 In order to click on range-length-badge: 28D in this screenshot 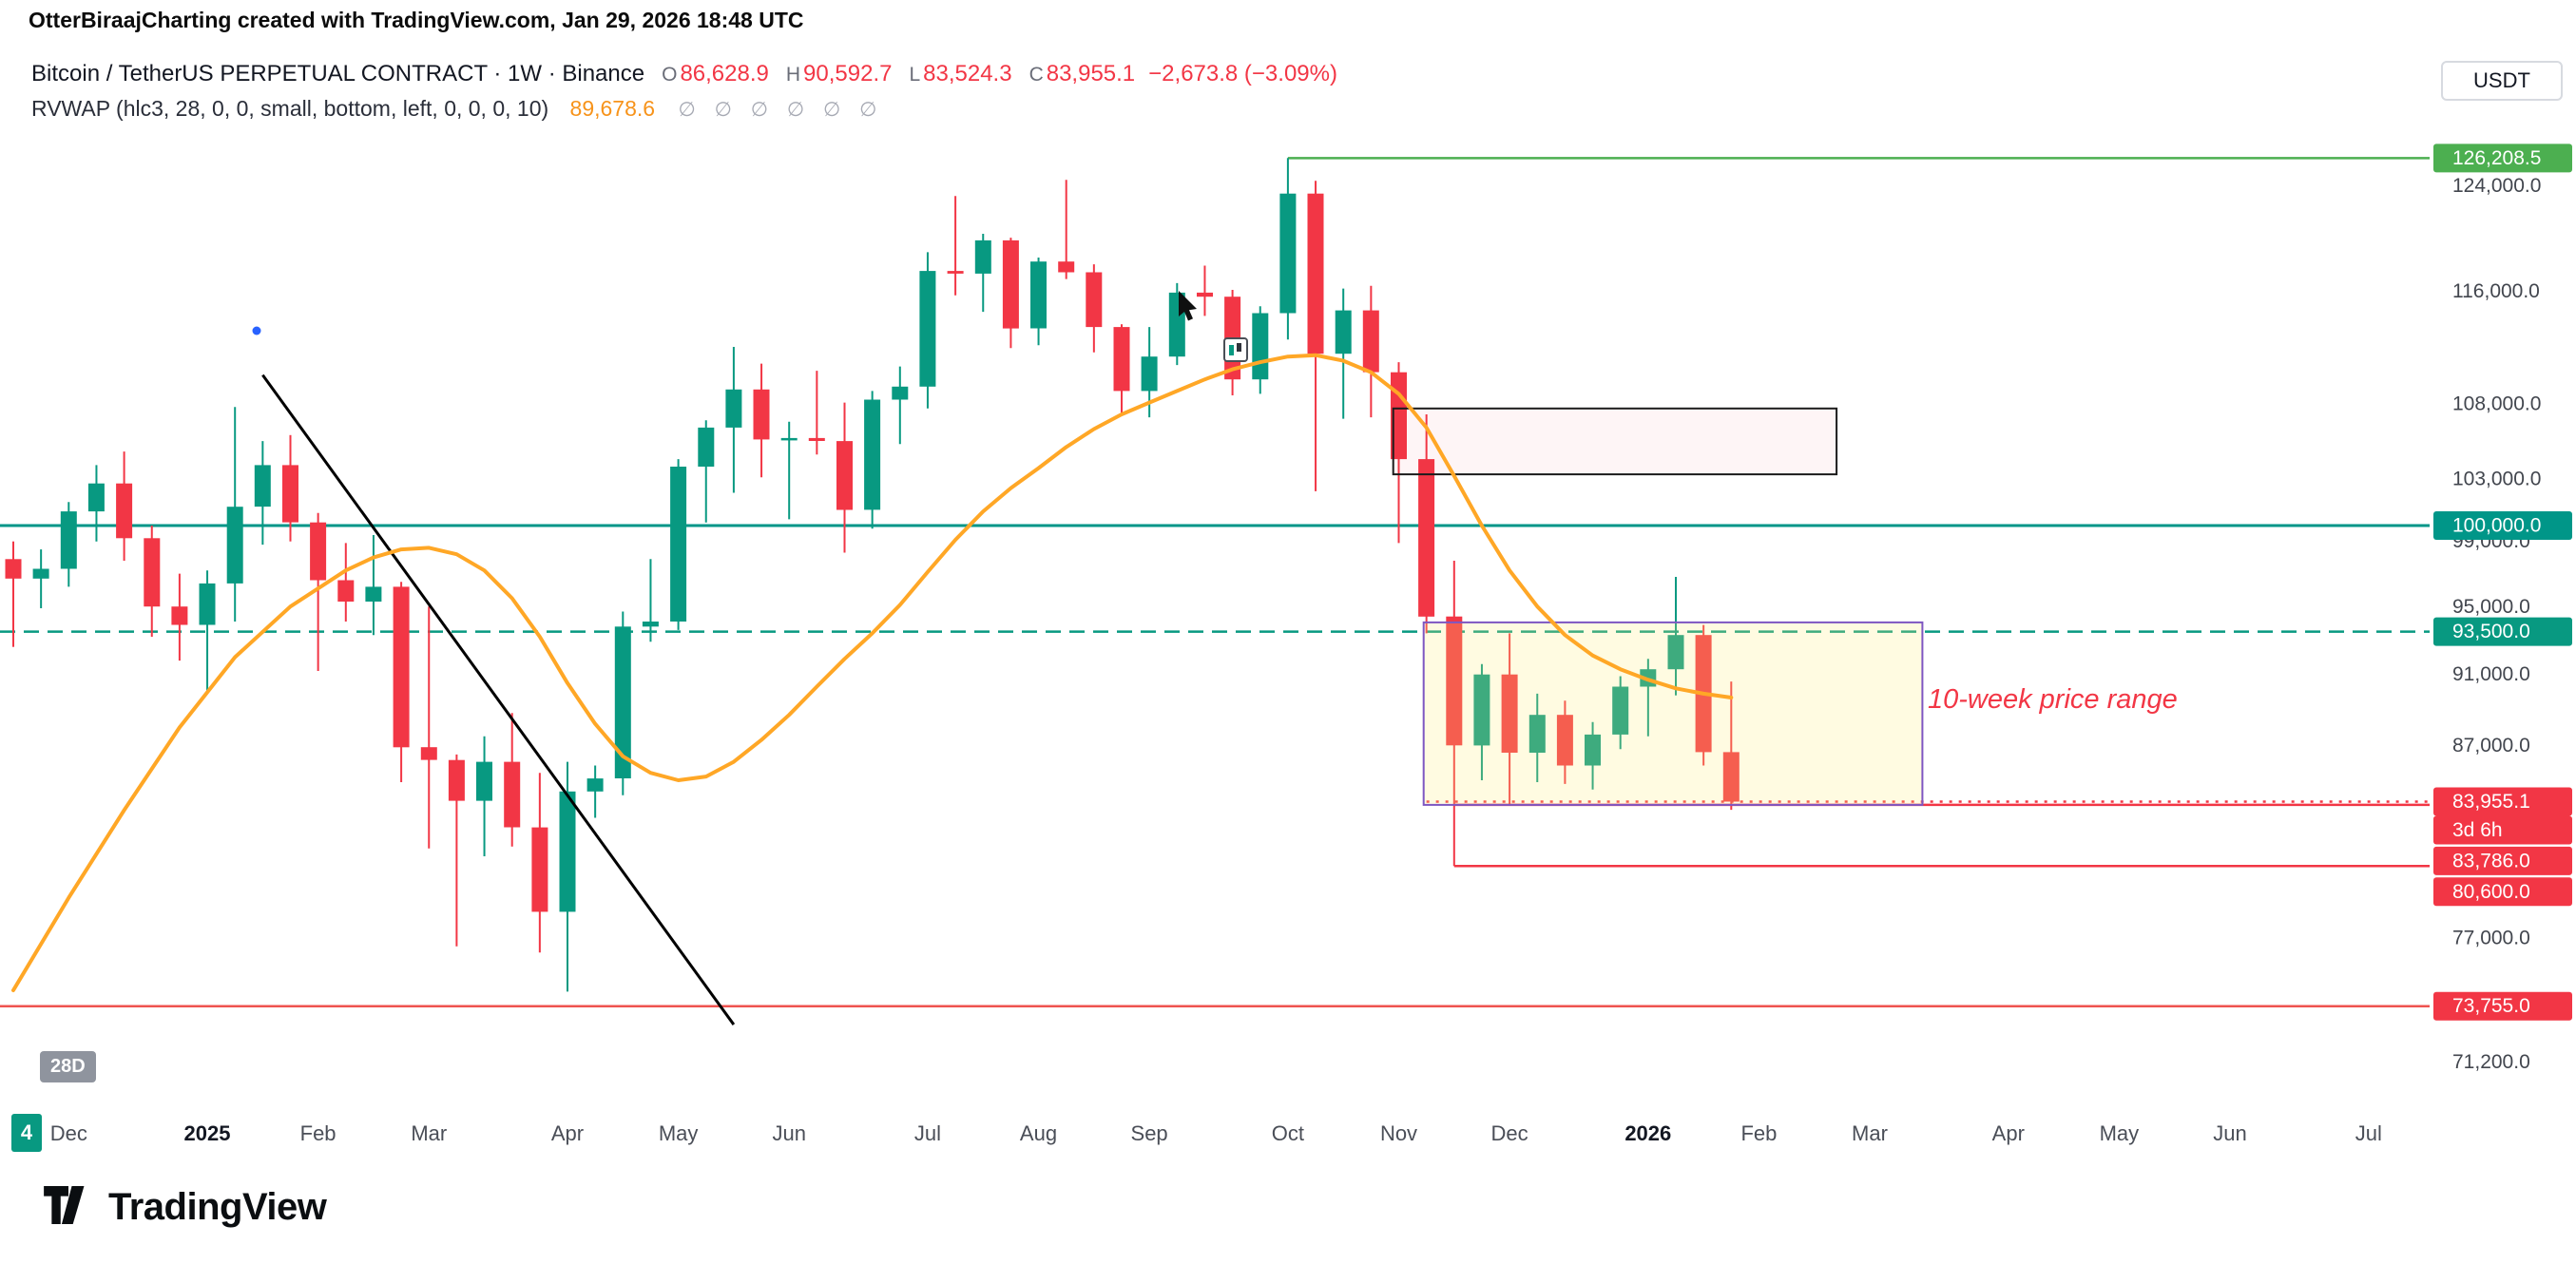, I will do `click(68, 1066)`.